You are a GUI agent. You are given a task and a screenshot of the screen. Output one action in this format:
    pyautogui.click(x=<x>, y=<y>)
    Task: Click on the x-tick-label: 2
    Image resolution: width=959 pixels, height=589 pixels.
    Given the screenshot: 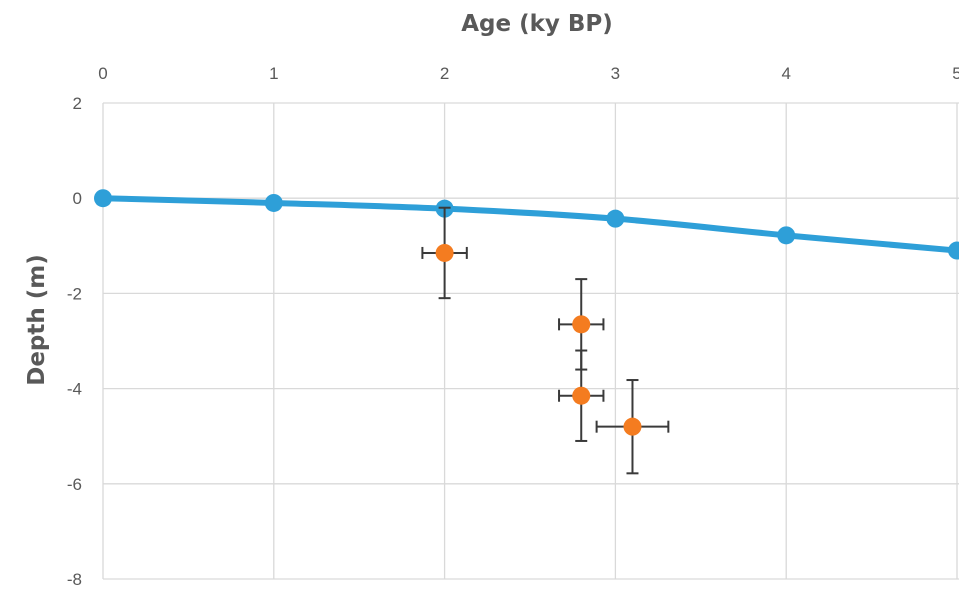 What is the action you would take?
    pyautogui.click(x=444, y=73)
    